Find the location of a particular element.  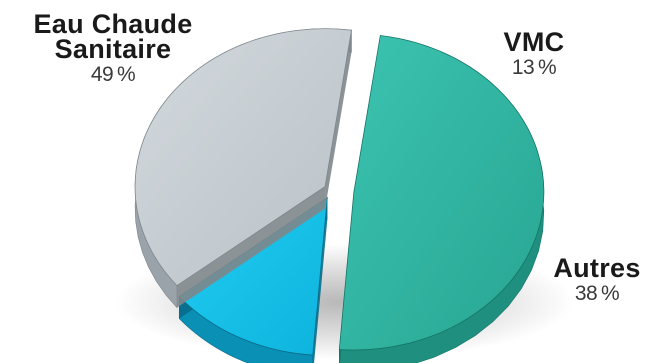

slice-label-ecs-line-2: Sanitaire is located at coordinates (113, 49).